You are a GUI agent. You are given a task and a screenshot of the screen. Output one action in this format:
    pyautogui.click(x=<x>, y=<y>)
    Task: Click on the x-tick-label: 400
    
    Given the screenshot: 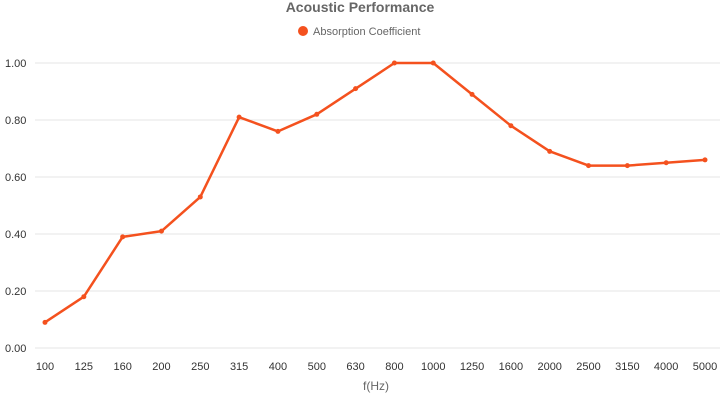 What is the action you would take?
    pyautogui.click(x=278, y=367)
    